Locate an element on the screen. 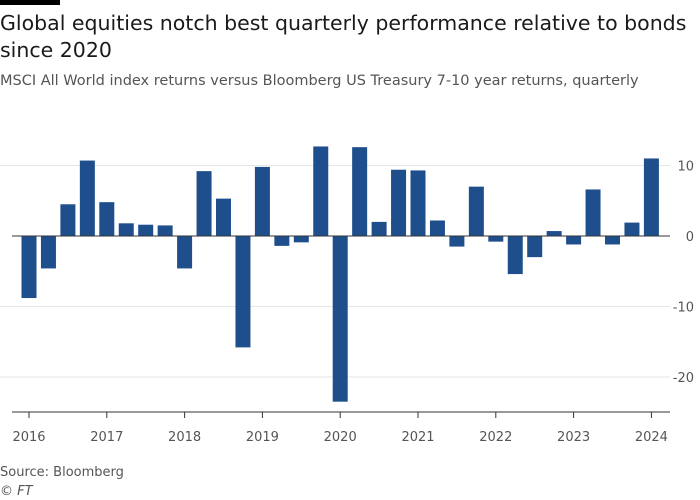  source-note: Source: Bloomberg is located at coordinates (62, 472).